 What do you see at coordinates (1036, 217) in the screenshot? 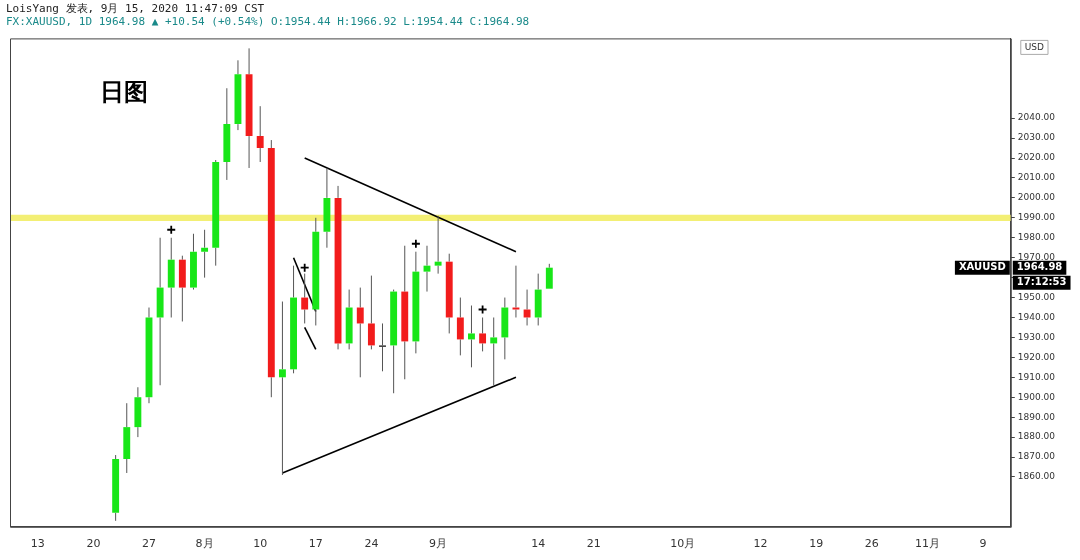
I see `y-tick-label: 1990.00` at bounding box center [1036, 217].